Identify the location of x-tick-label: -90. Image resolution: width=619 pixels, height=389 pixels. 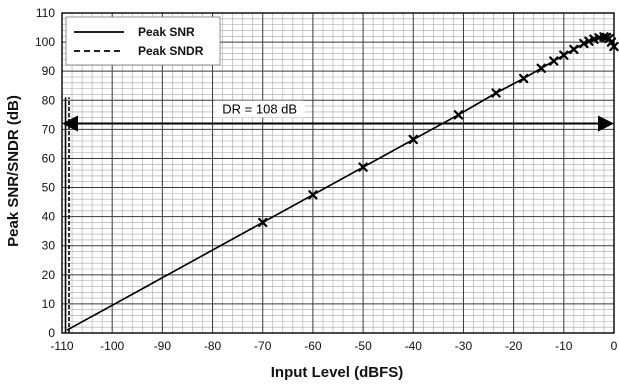
(163, 346).